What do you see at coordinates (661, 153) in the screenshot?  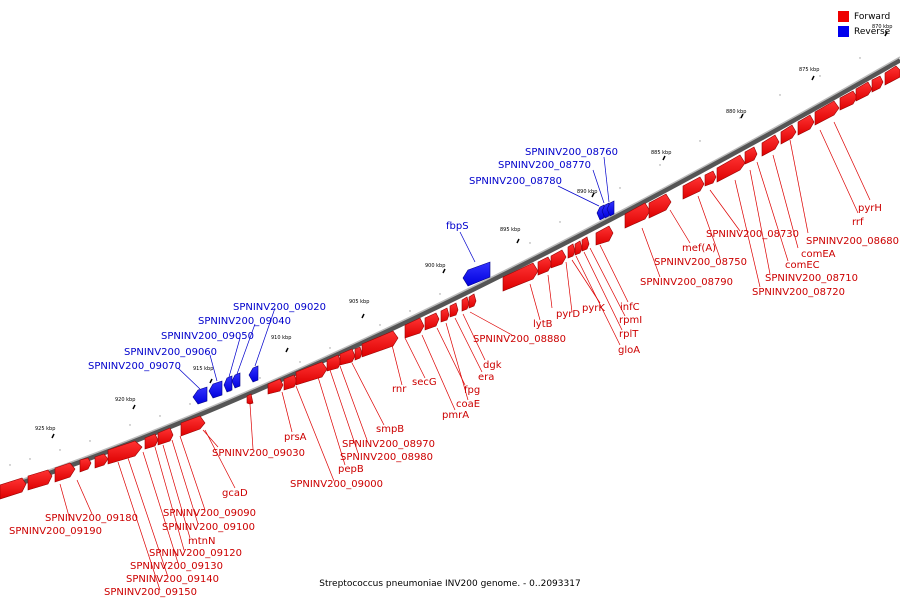 I see `svg-text: 885 kbp` at bounding box center [661, 153].